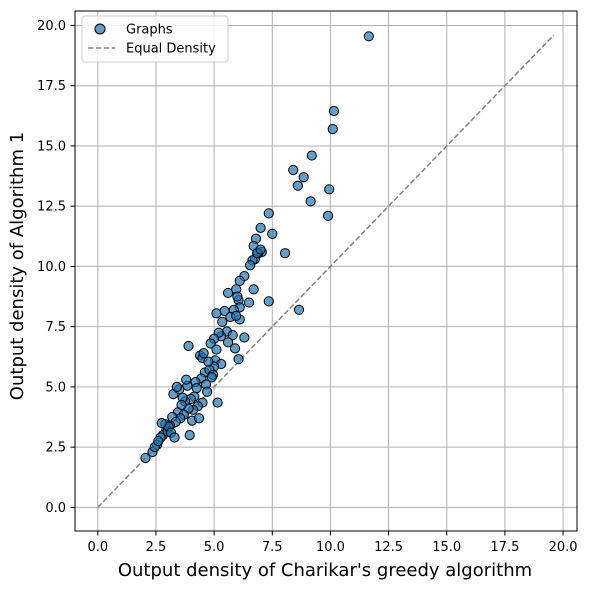 This screenshot has height=590, width=589. Describe the element at coordinates (388, 547) in the screenshot. I see `x-tick-label: 12.5` at that location.